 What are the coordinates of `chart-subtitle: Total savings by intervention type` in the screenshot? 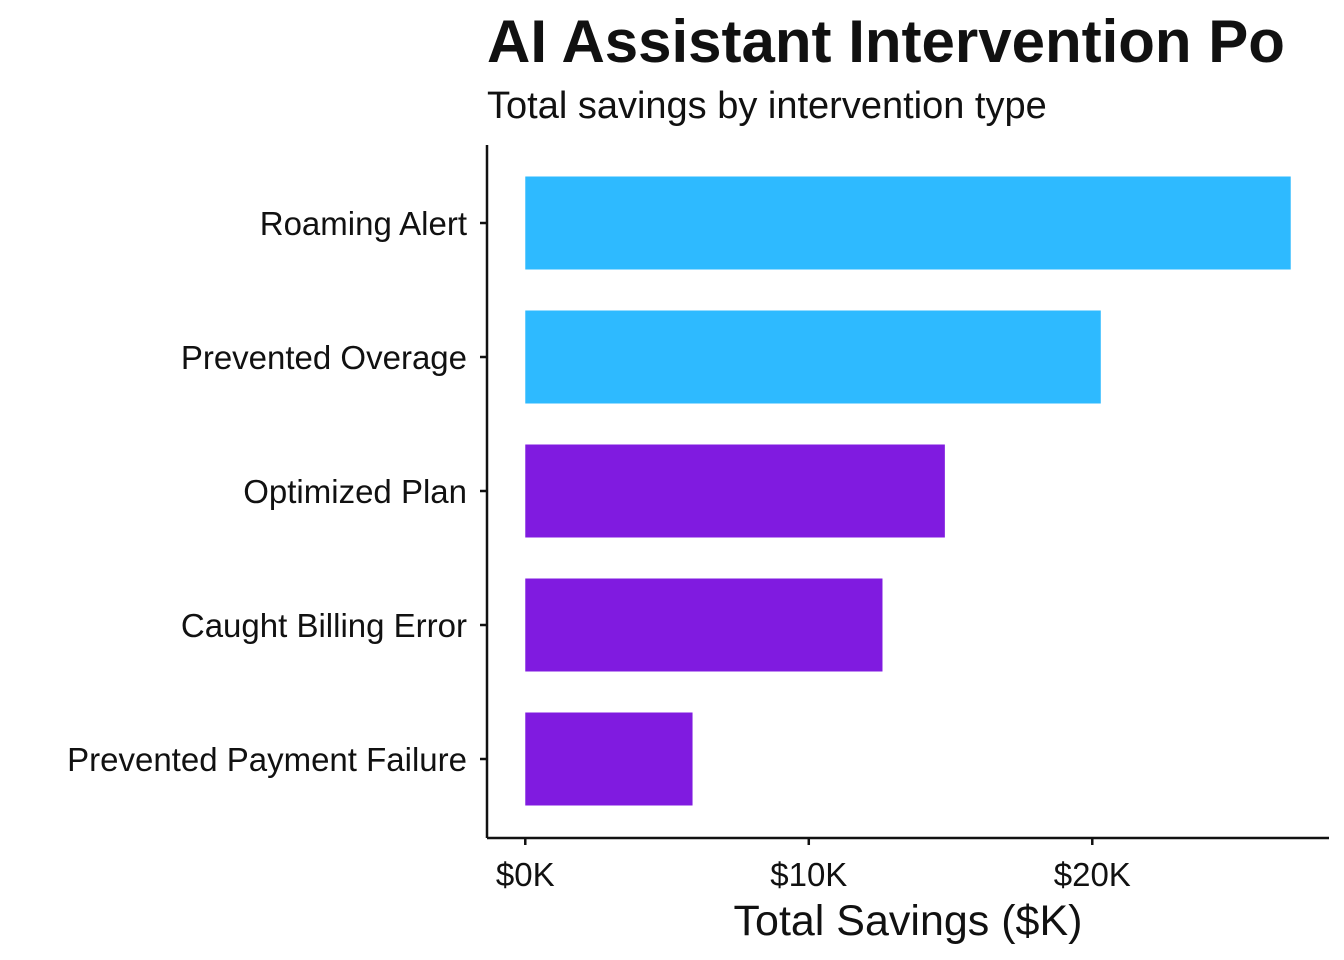 It's located at (767, 106).